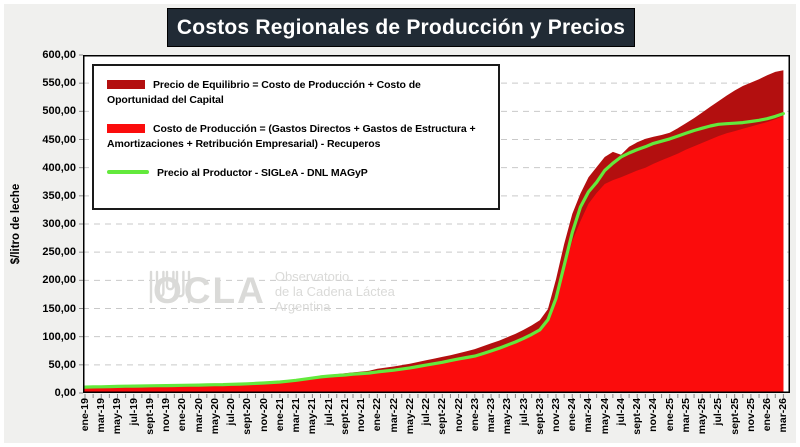 The image size is (800, 447). What do you see at coordinates (247, 416) in the screenshot?
I see `x-tick-label: sept-20` at bounding box center [247, 416].